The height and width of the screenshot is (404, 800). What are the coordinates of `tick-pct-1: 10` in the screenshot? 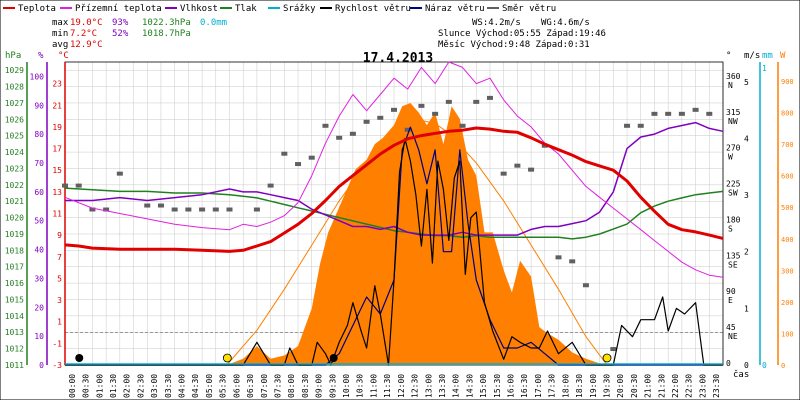 It's located at (39, 336).